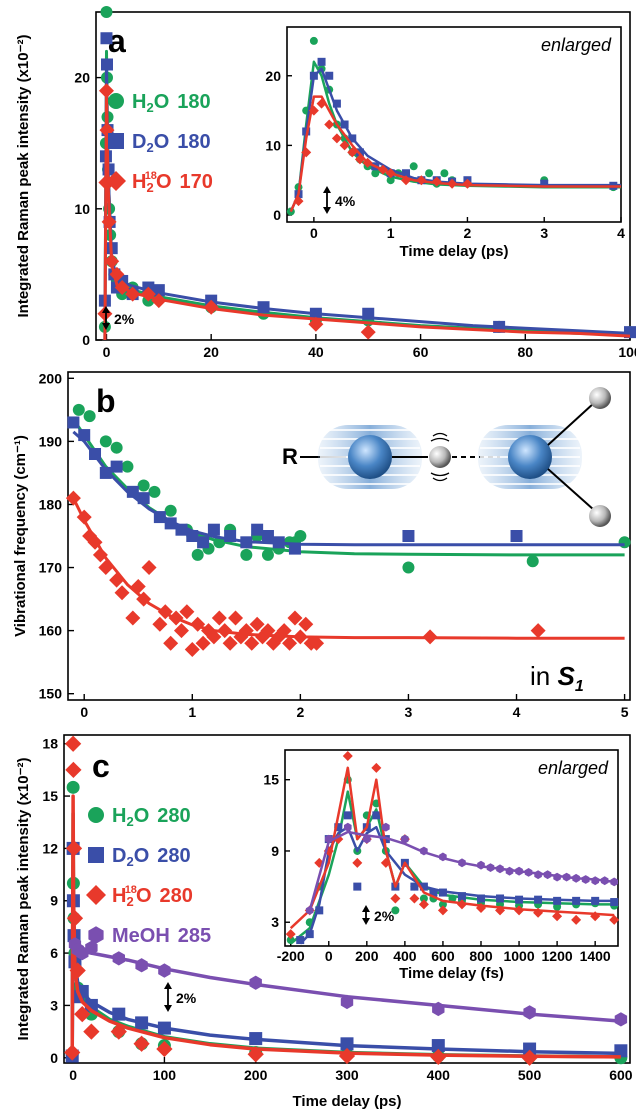  I want to click on panel-a-inset: 0 1 2 3 4 0 10 20 enlarged Time delay (ps) 4%, so click(445, 143).